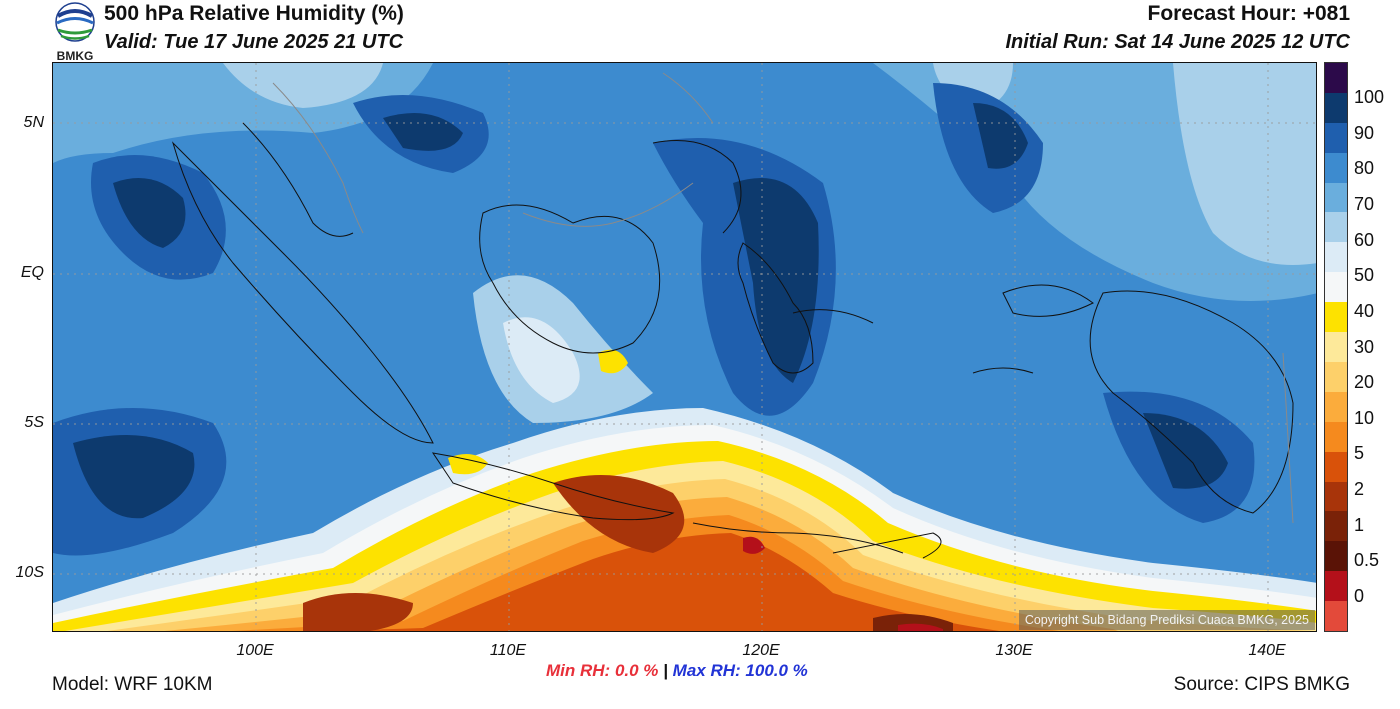  What do you see at coordinates (776, 670) in the screenshot?
I see `max-rh-value: 100.0 %` at bounding box center [776, 670].